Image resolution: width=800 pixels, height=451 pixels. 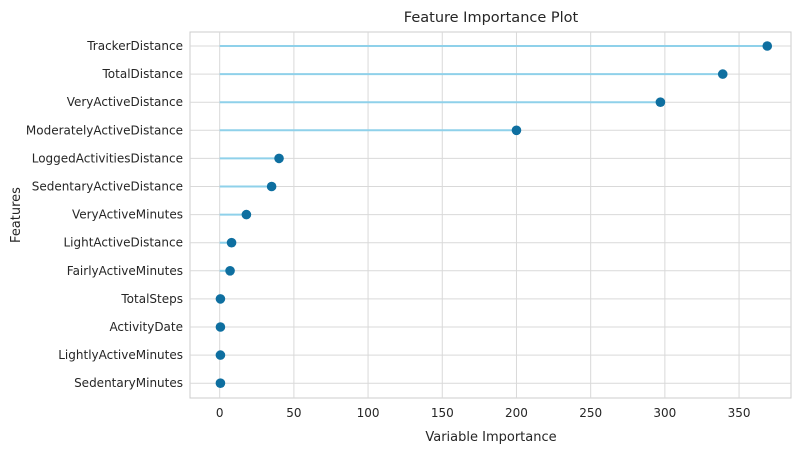 I want to click on x-tick-label: 150, so click(x=442, y=413).